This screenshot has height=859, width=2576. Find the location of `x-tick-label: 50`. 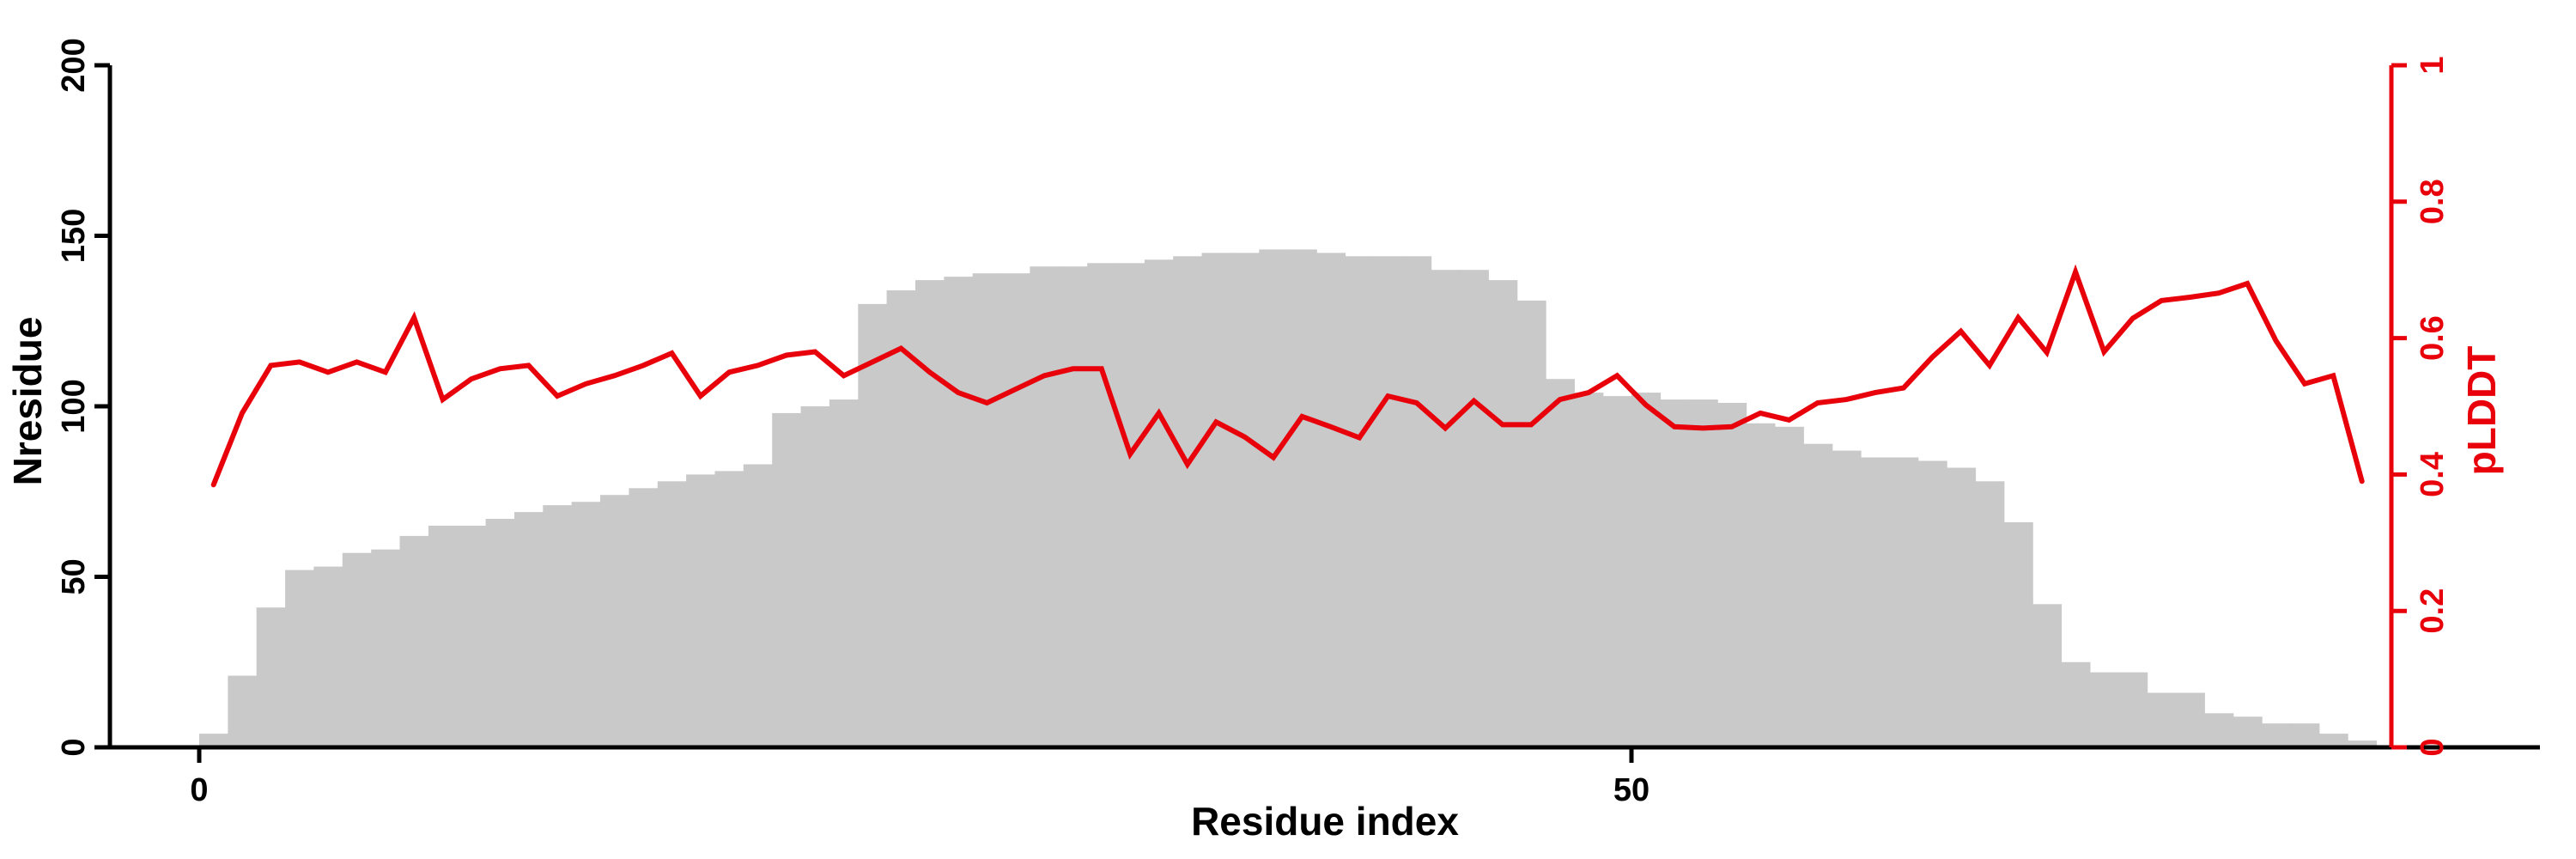

x-tick-label: 50 is located at coordinates (1631, 790).